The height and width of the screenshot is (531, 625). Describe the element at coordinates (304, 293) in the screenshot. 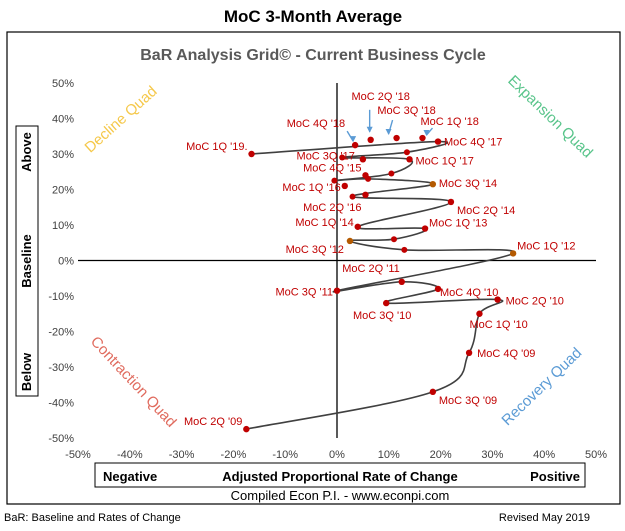

I see `data-label: MoC 3Q '11` at that location.